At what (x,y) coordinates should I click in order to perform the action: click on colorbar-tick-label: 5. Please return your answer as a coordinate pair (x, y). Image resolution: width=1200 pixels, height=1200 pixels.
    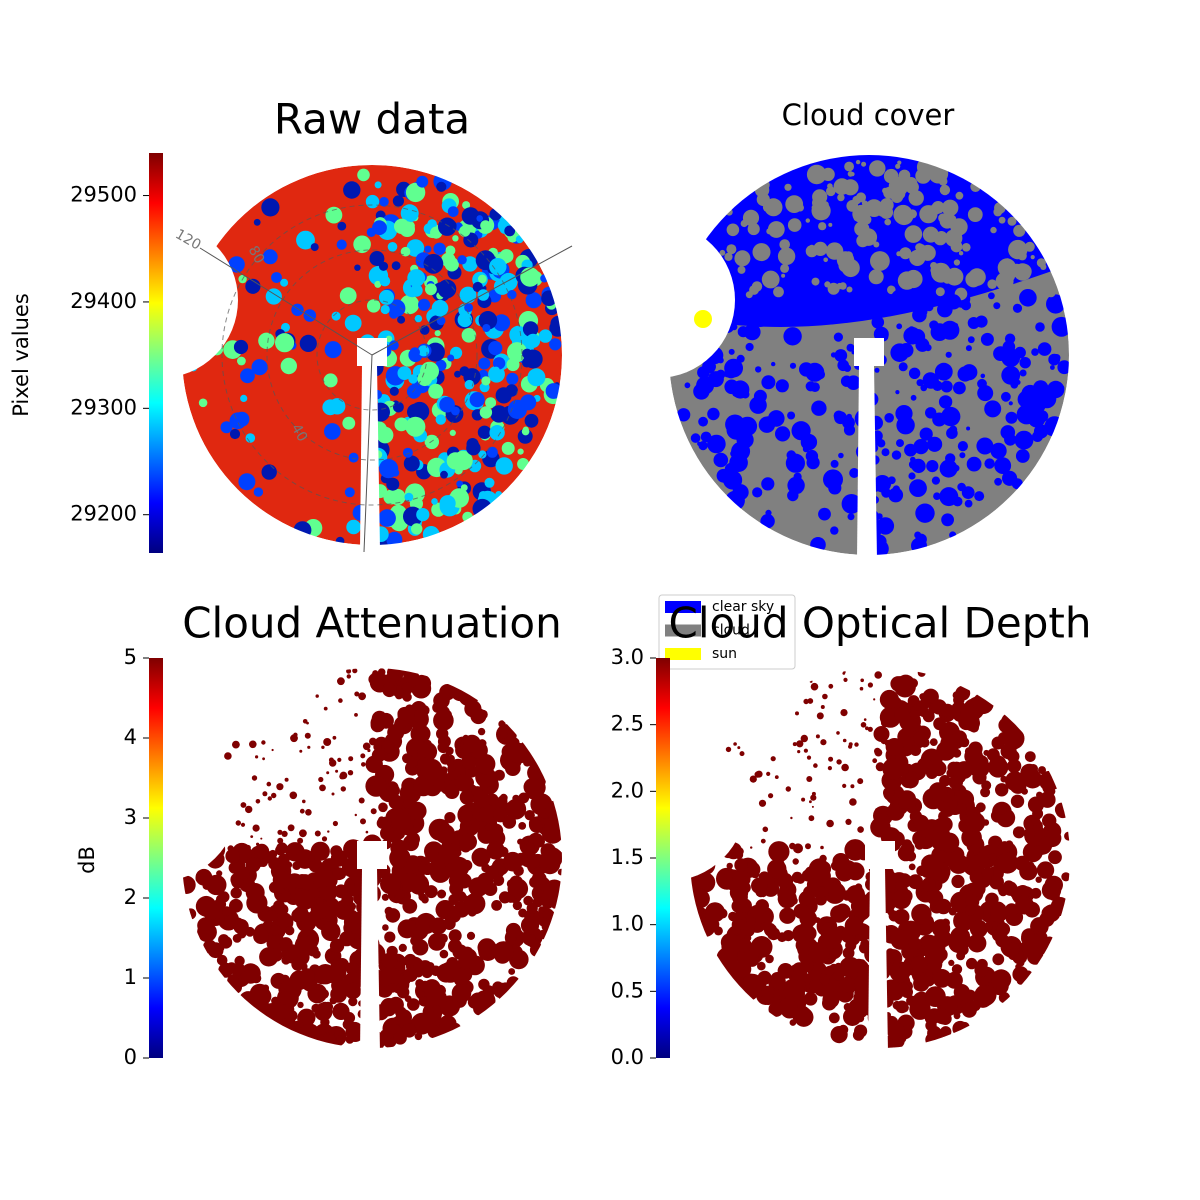
    Looking at the image, I should click on (130, 657).